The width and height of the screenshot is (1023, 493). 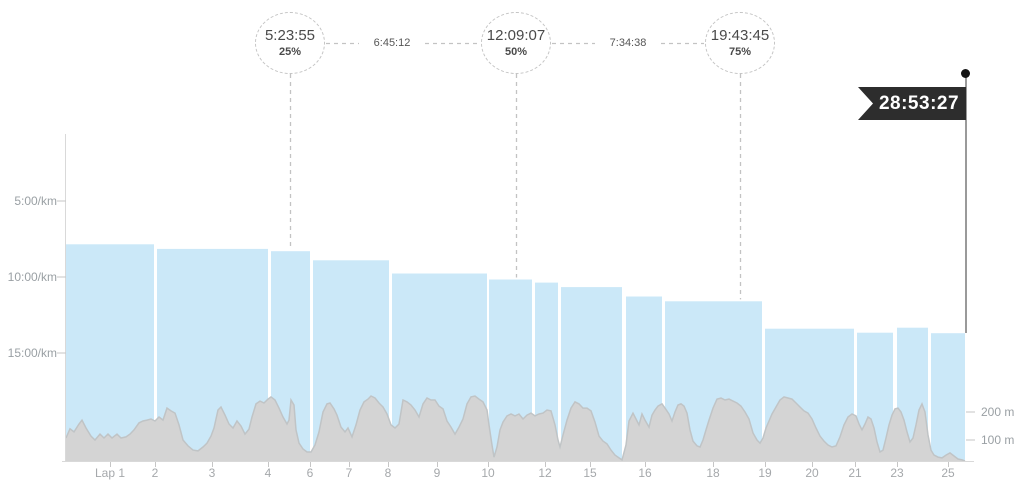 What do you see at coordinates (32, 277) in the screenshot?
I see `pace-axis-tick-10: 10:00/km` at bounding box center [32, 277].